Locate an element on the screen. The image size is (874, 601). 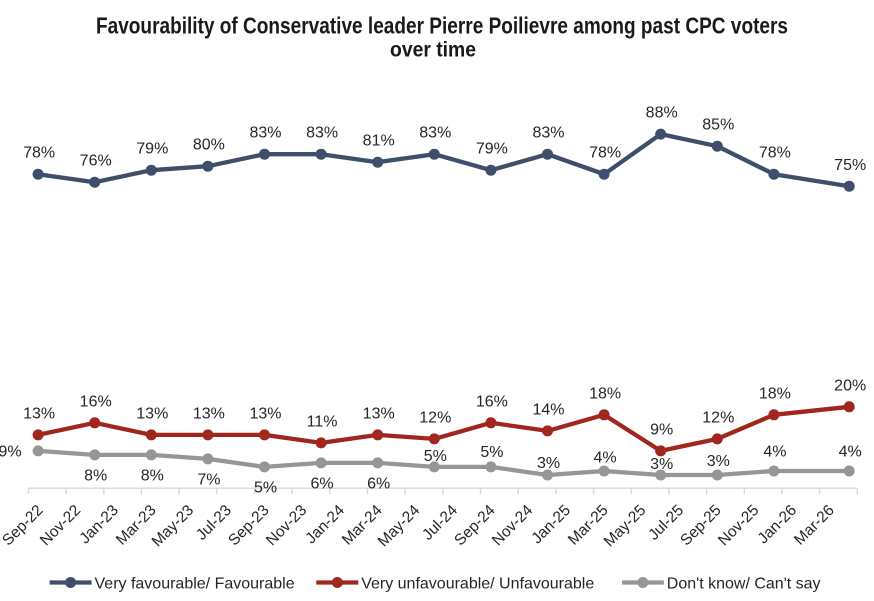
svg-text: 7% is located at coordinates (208, 479).